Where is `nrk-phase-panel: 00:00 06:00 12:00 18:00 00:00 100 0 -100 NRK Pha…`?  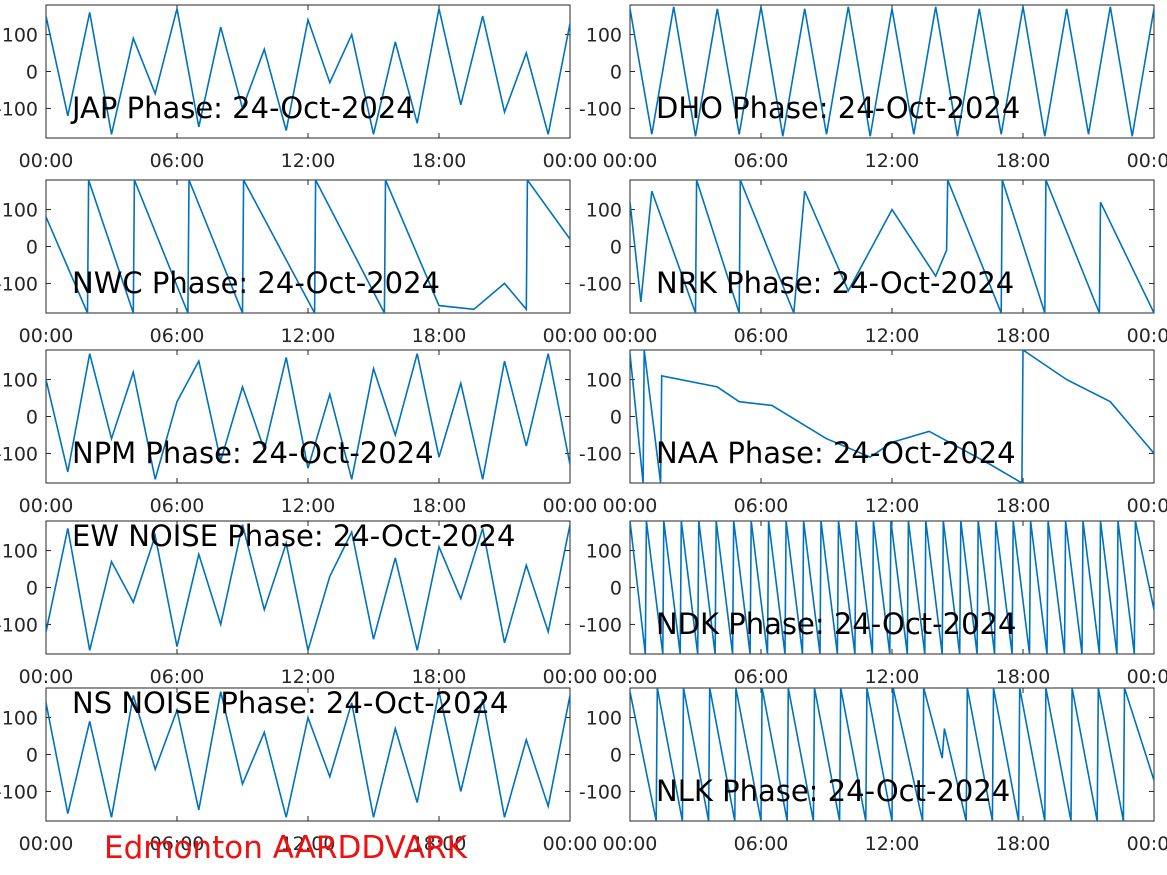
nrk-phase-panel: 00:00 06:00 12:00 18:00 00:00 100 0 -100 NRK Pha… is located at coordinates (873, 263).